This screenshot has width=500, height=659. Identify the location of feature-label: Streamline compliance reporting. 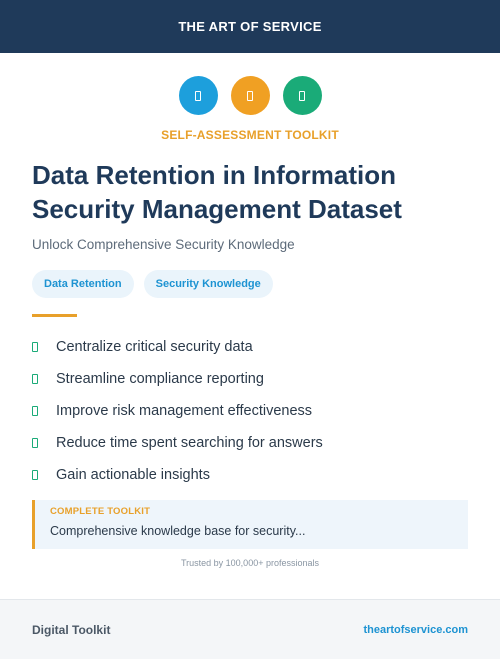
(160, 379).